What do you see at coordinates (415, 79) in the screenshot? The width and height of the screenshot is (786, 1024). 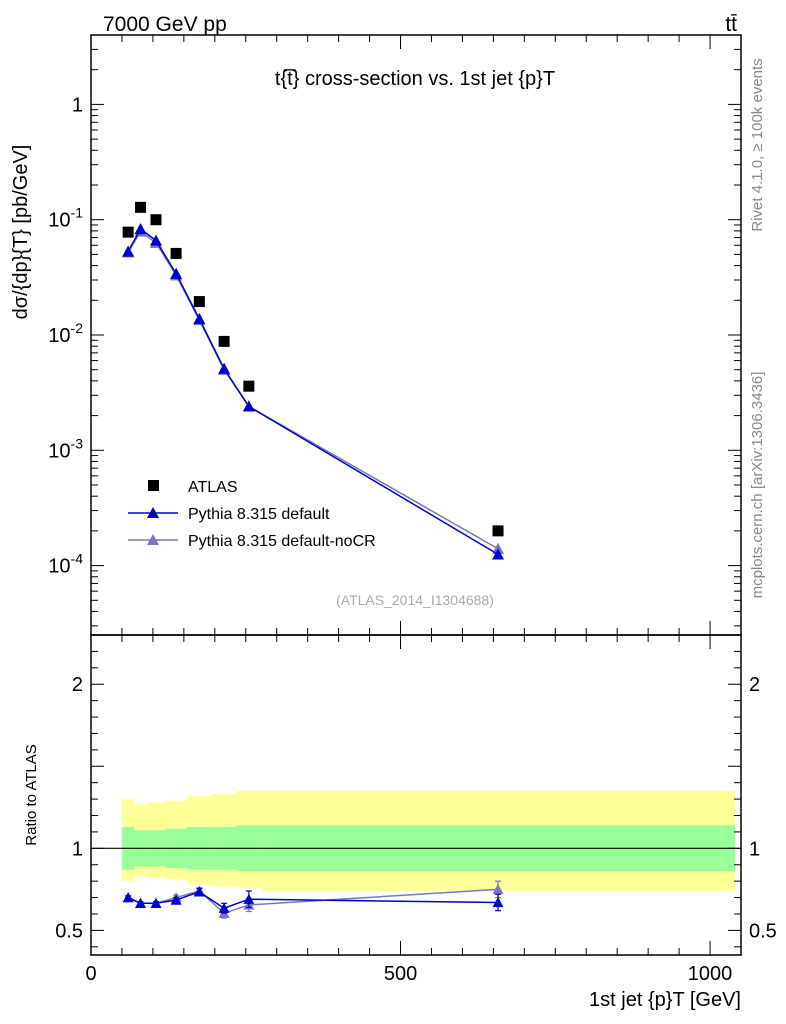 I see `plot-title: t{t̅} cross-section vs. 1st jet {p}T` at bounding box center [415, 79].